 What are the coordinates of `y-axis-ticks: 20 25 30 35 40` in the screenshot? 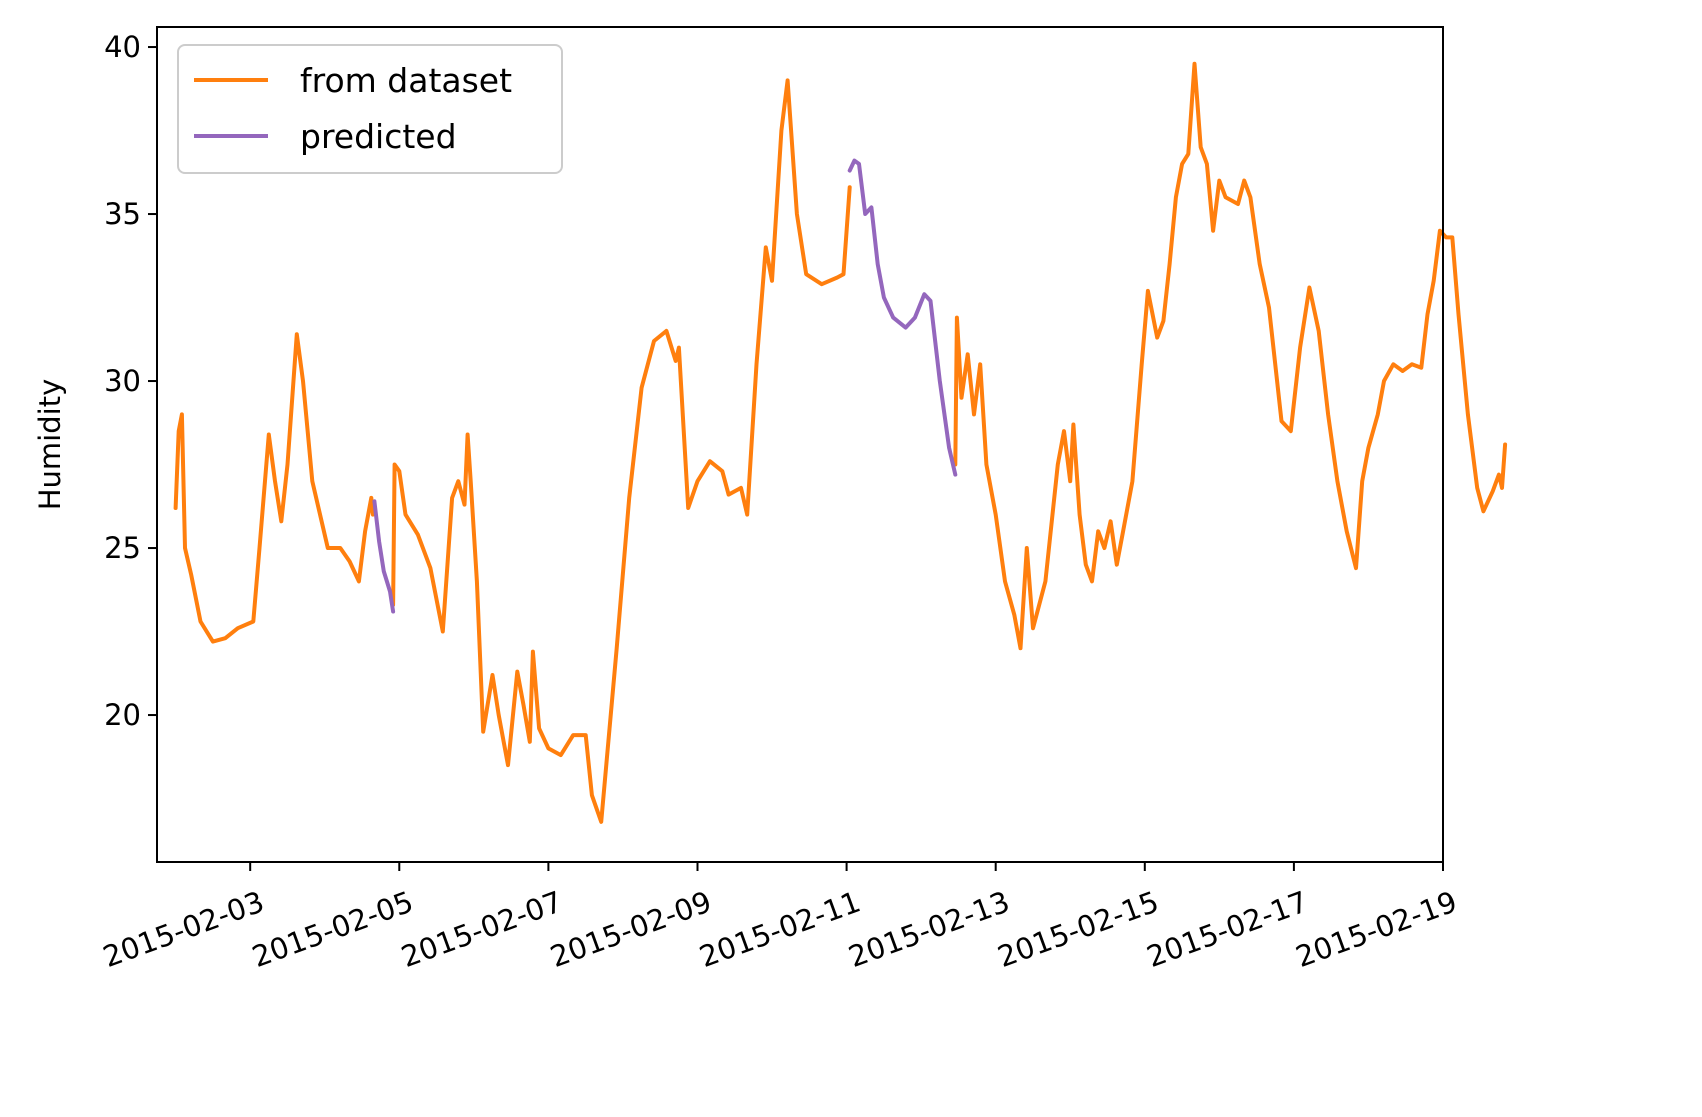 It's located at (130, 381).